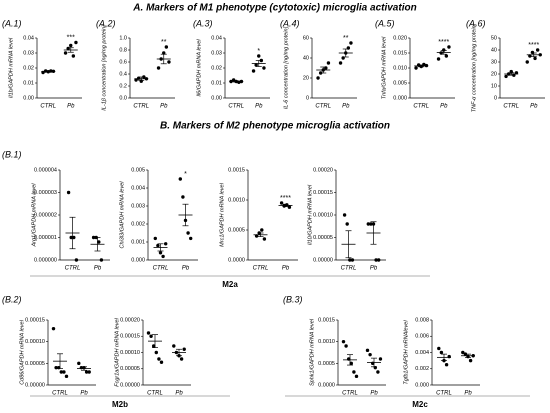  What do you see at coordinates (123, 98) in the screenshot?
I see `y-tick-label: 0.0` at bounding box center [123, 98].